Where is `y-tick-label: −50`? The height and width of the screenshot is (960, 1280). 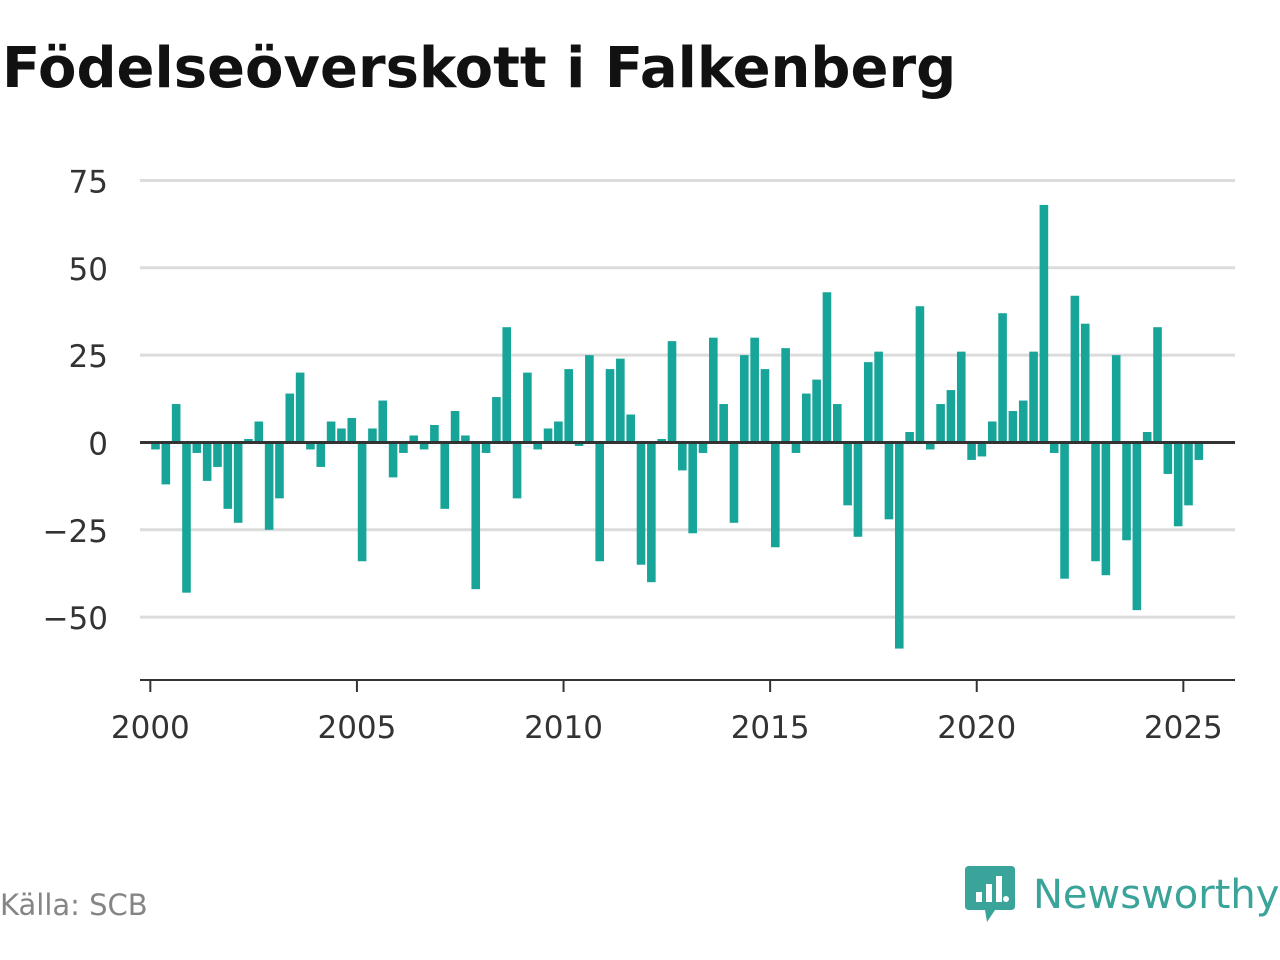
y-tick-label: −50 is located at coordinates (75, 619).